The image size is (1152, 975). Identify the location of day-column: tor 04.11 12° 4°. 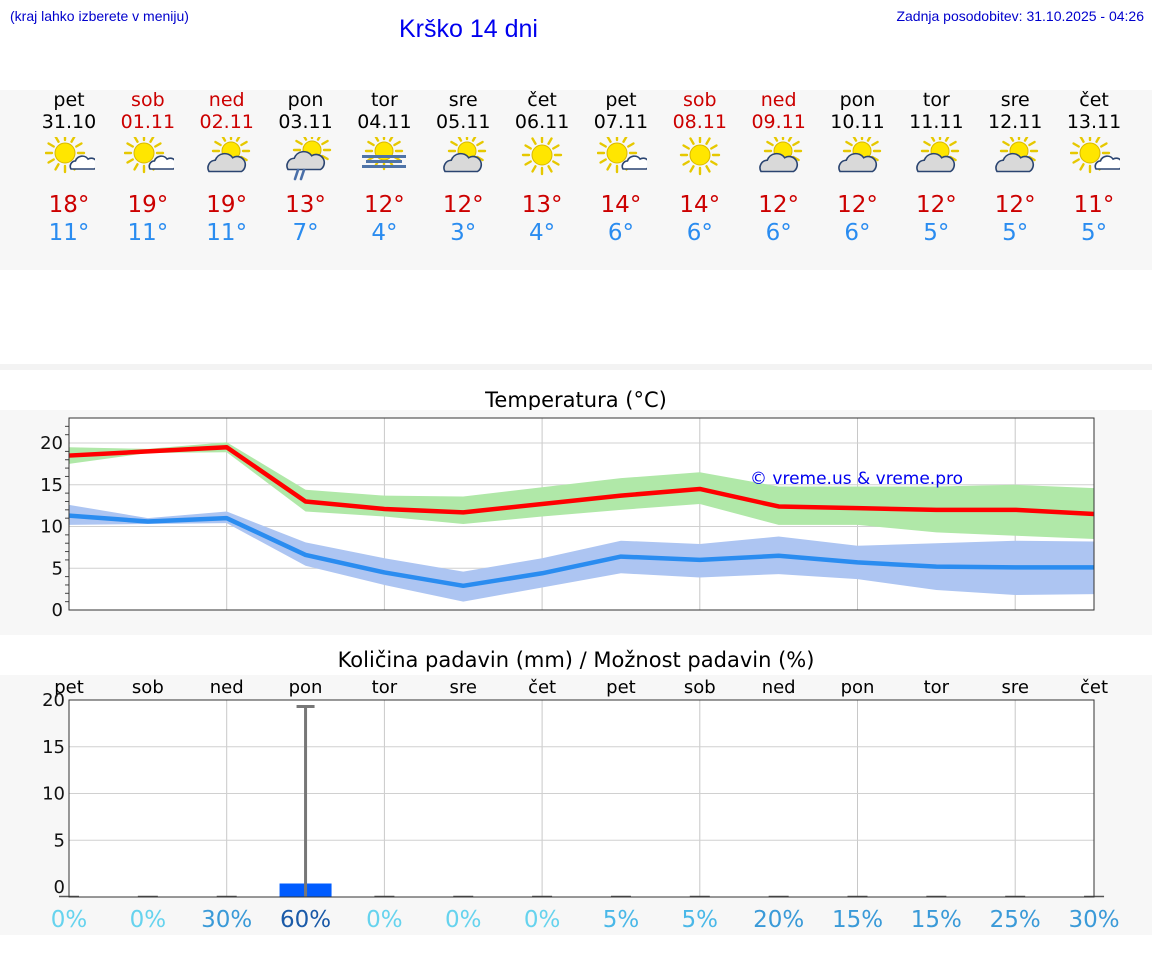
(384, 168).